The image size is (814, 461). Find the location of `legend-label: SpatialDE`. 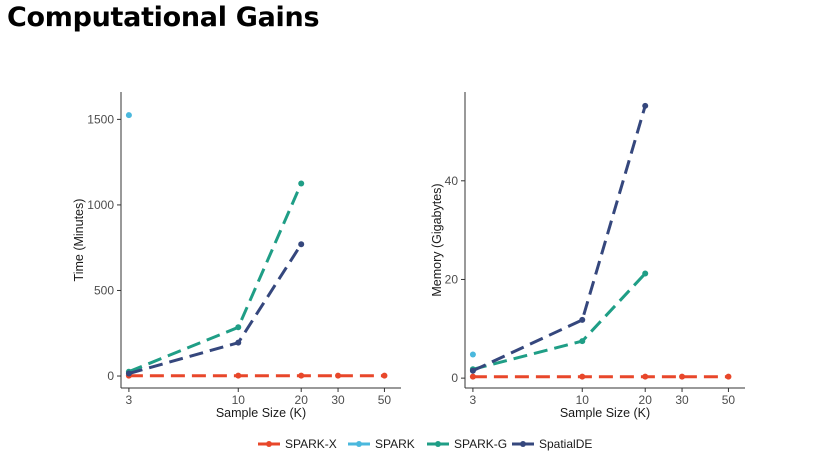

legend-label: SpatialDE is located at coordinates (565, 444).